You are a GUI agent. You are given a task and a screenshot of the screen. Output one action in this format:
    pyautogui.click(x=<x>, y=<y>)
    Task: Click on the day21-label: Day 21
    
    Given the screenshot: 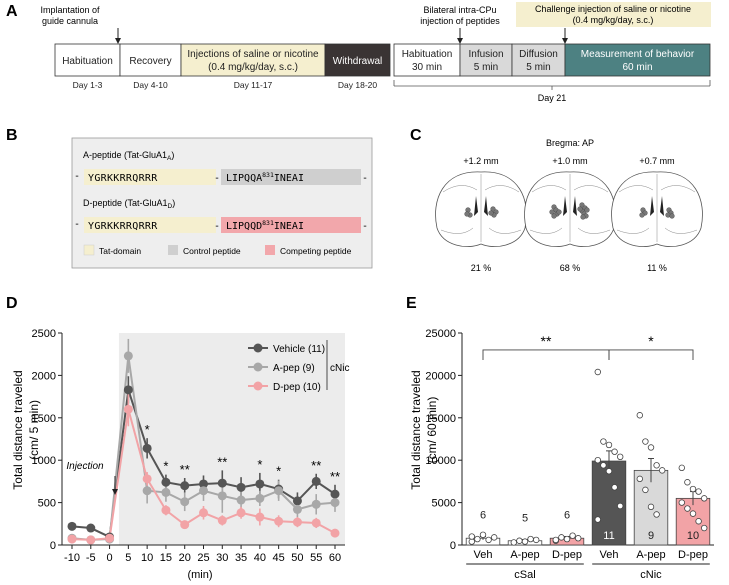 What is the action you would take?
    pyautogui.click(x=552, y=98)
    